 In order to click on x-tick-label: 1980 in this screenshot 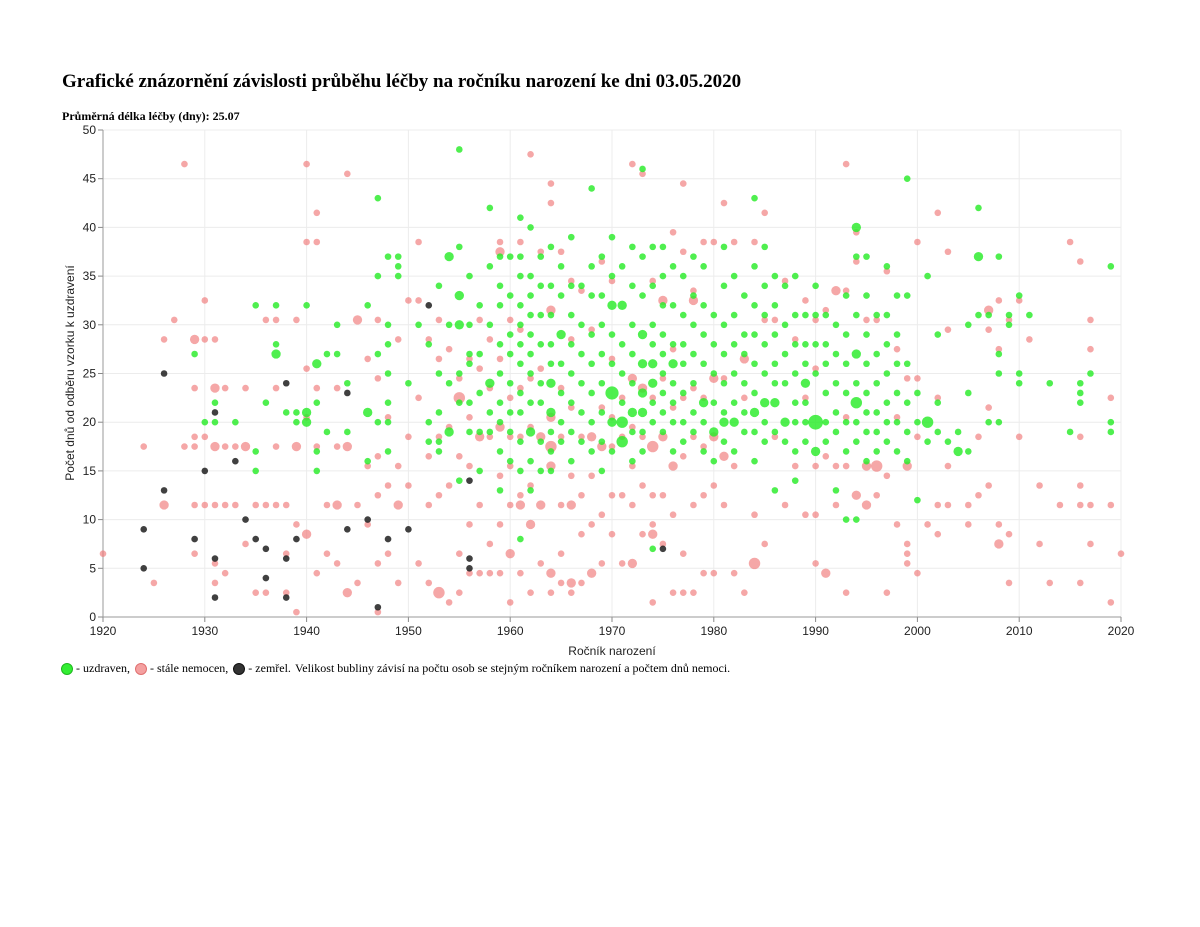, I will do `click(713, 631)`.